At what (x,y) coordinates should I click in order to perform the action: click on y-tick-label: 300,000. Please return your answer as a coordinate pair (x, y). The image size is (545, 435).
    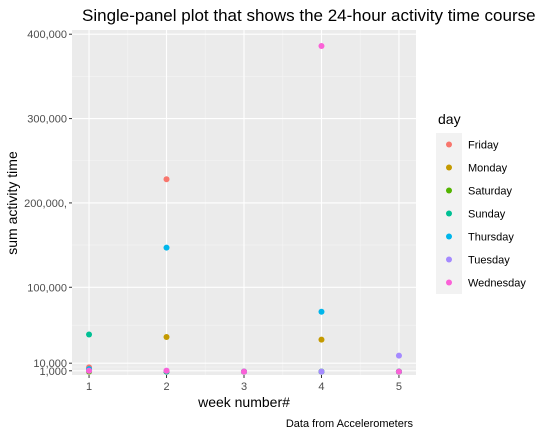
    Looking at the image, I should click on (47, 120).